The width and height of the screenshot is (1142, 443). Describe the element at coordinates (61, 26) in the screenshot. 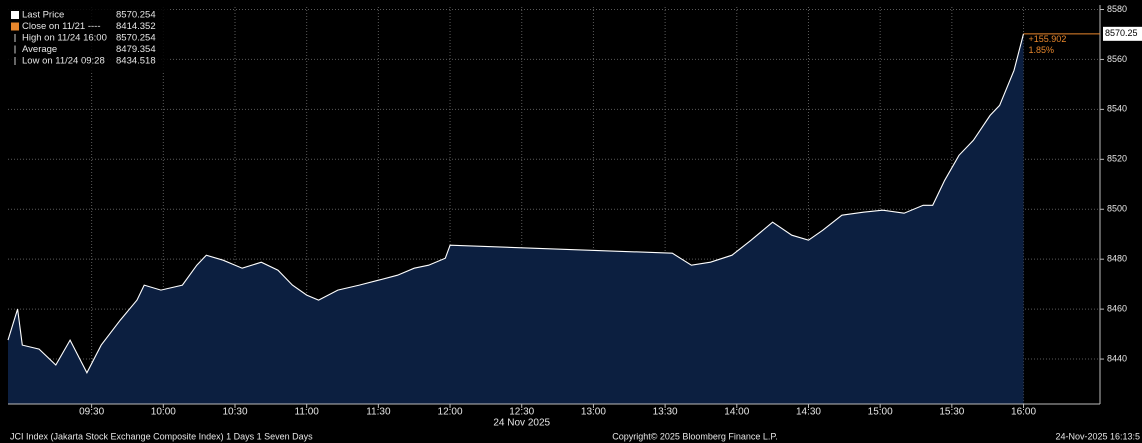

I see `legend-label: Close on 11/21 ----` at that location.